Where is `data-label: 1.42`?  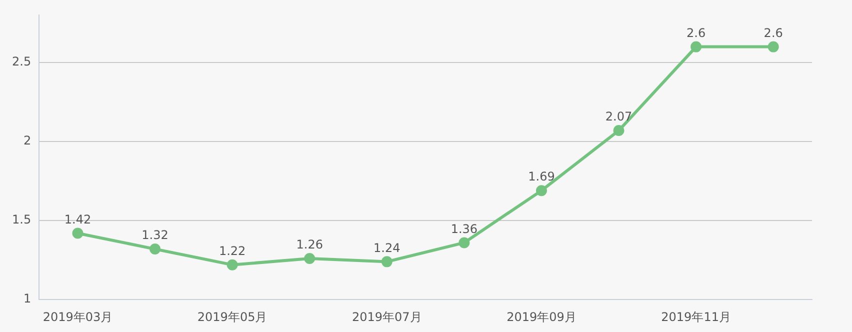
data-label: 1.42 is located at coordinates (78, 219).